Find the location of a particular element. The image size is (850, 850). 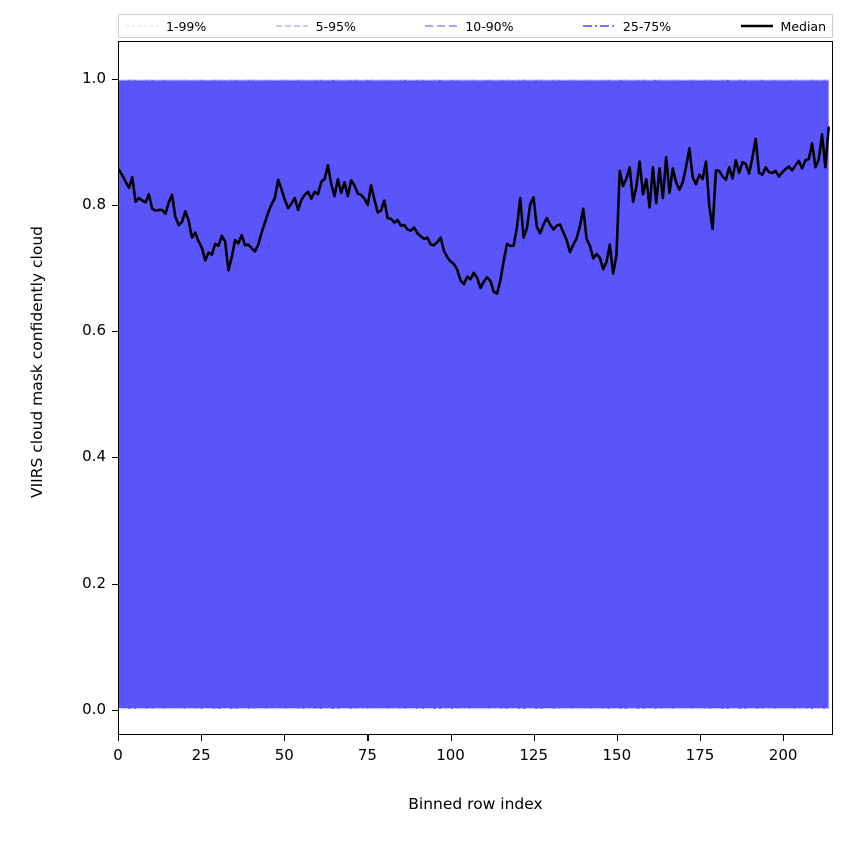

legend-item-5-95: 5-95% is located at coordinates (315, 26).